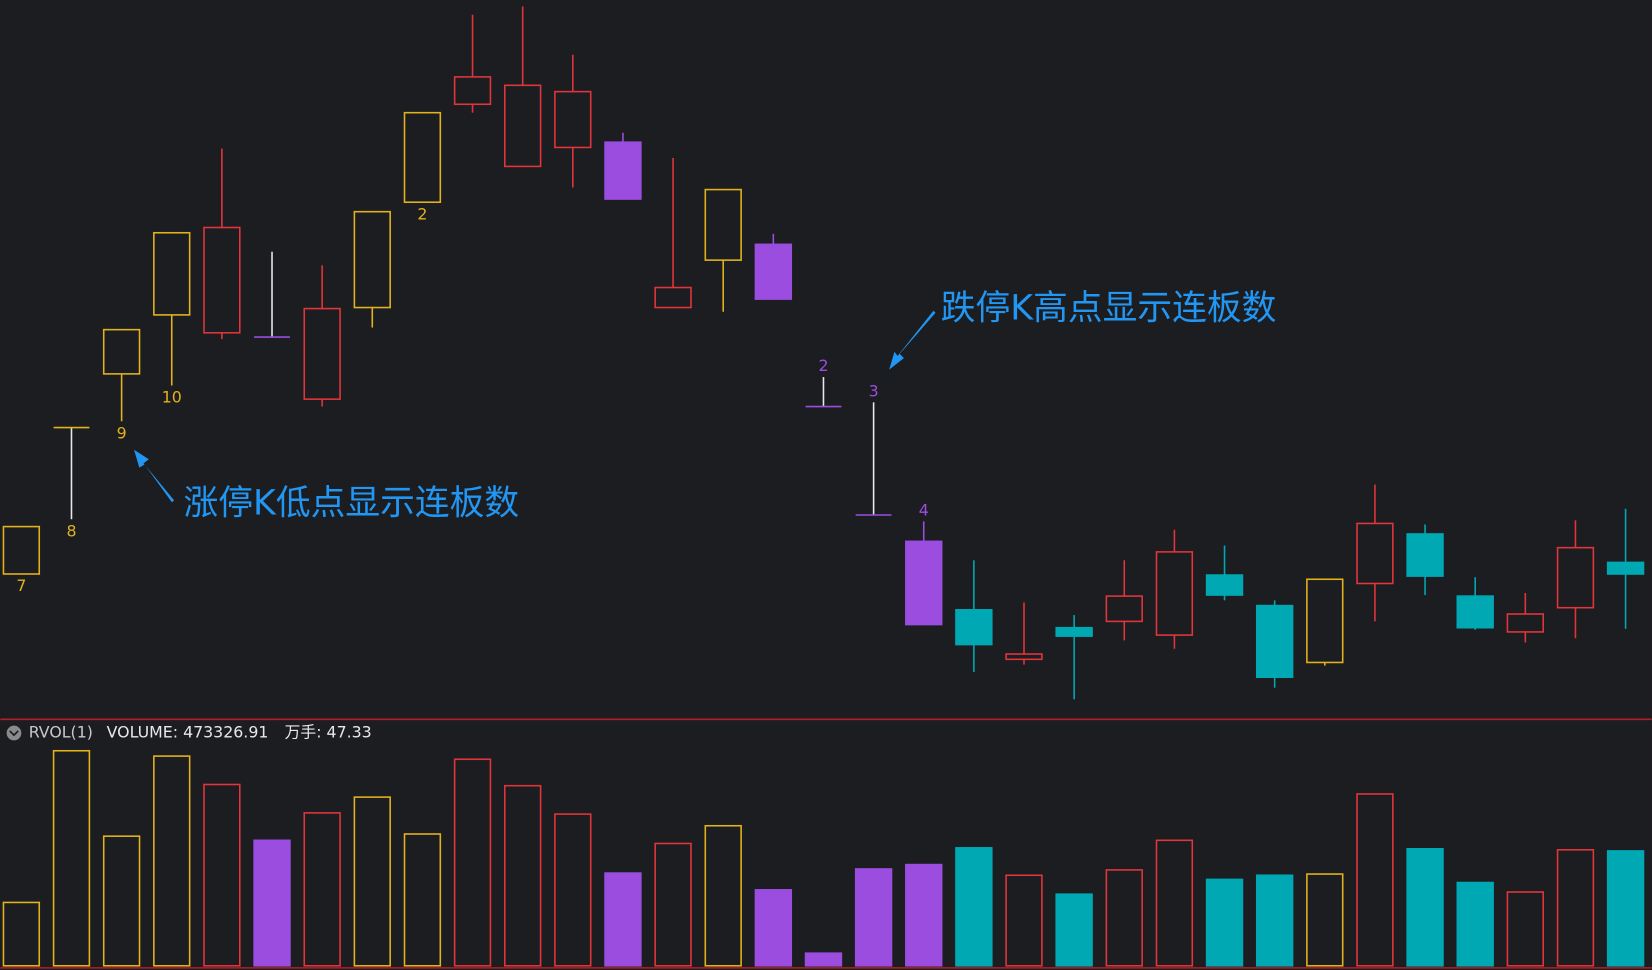  I want to click on limit-count: 3, so click(874, 390).